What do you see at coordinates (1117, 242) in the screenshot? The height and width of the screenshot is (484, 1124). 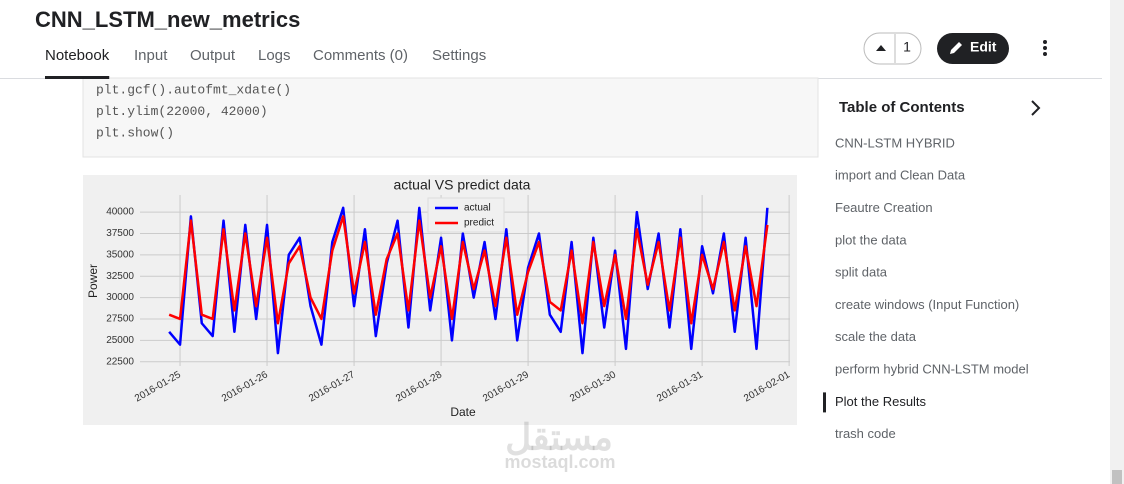 I see `scrollbar` at bounding box center [1117, 242].